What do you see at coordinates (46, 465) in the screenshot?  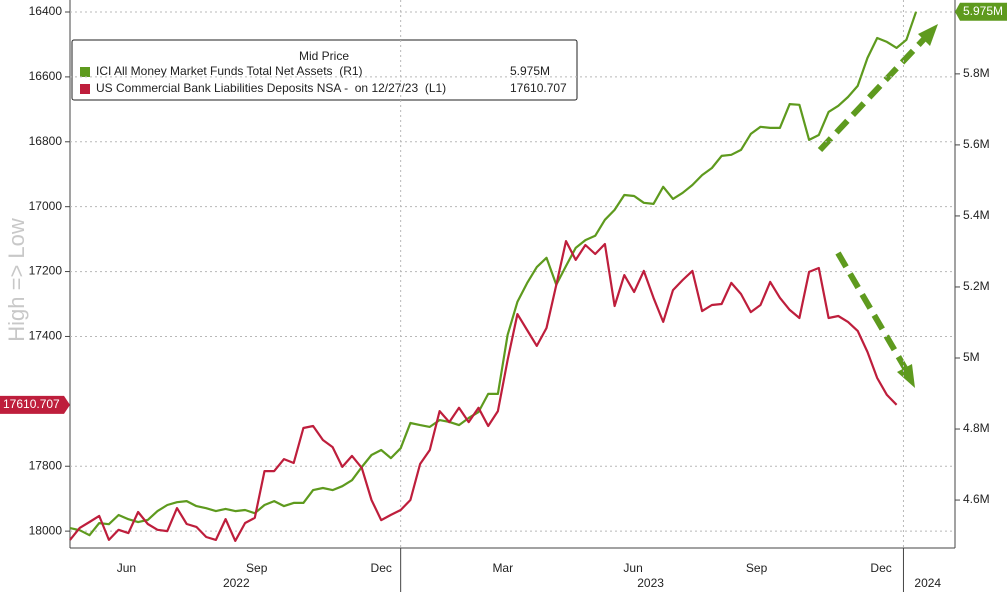 I see `y-tick-label: 17800` at bounding box center [46, 465].